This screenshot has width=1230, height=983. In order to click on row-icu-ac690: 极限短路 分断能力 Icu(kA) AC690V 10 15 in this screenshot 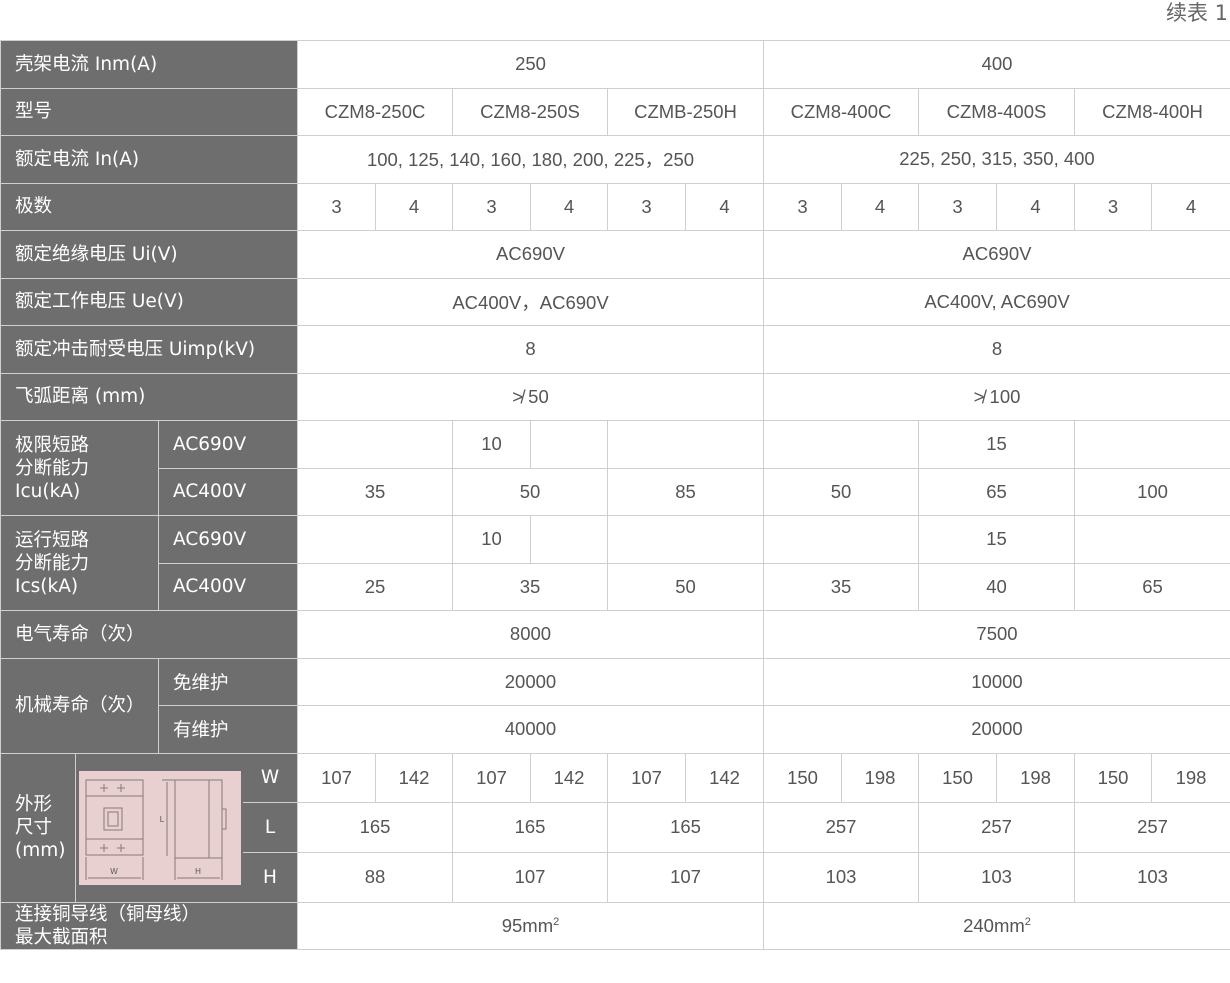, I will do `click(615, 468)`.